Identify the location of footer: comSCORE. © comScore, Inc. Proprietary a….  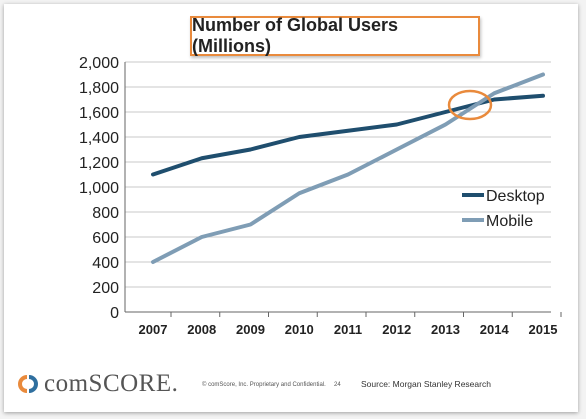
(291, 386).